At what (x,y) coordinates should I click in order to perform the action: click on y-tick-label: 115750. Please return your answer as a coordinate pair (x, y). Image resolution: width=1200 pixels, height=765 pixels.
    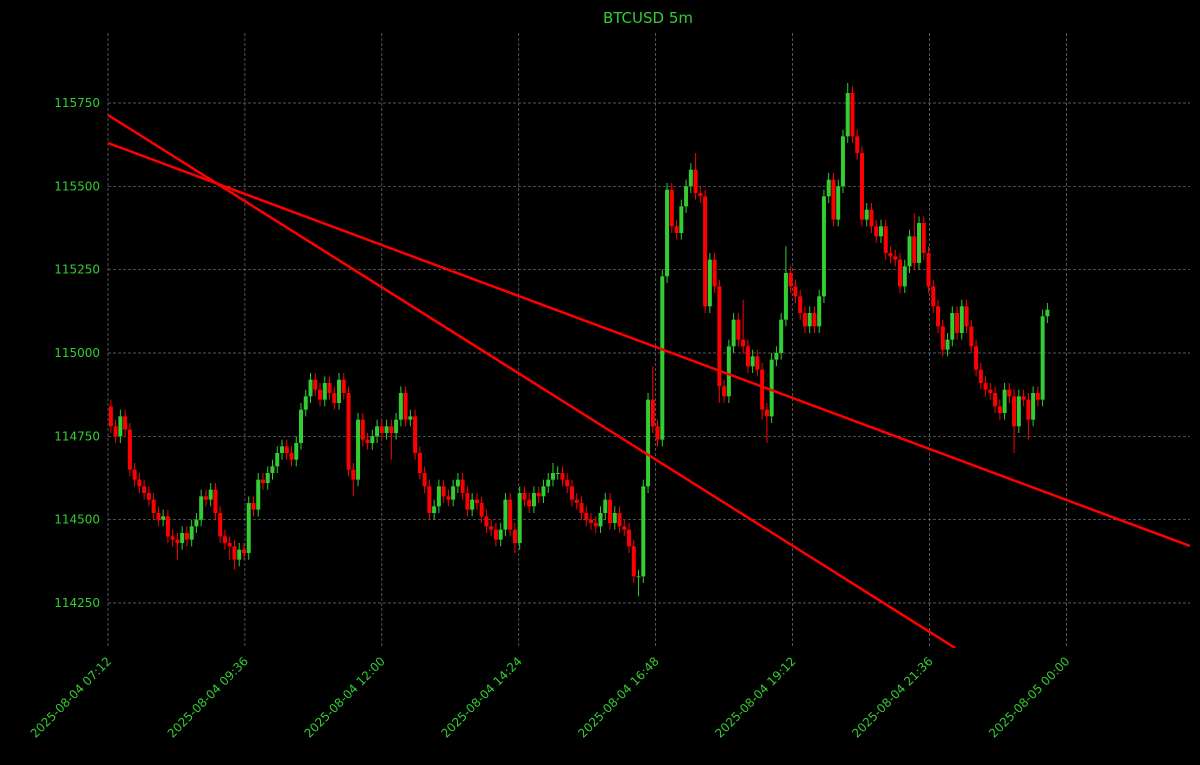
    Looking at the image, I should click on (77, 103).